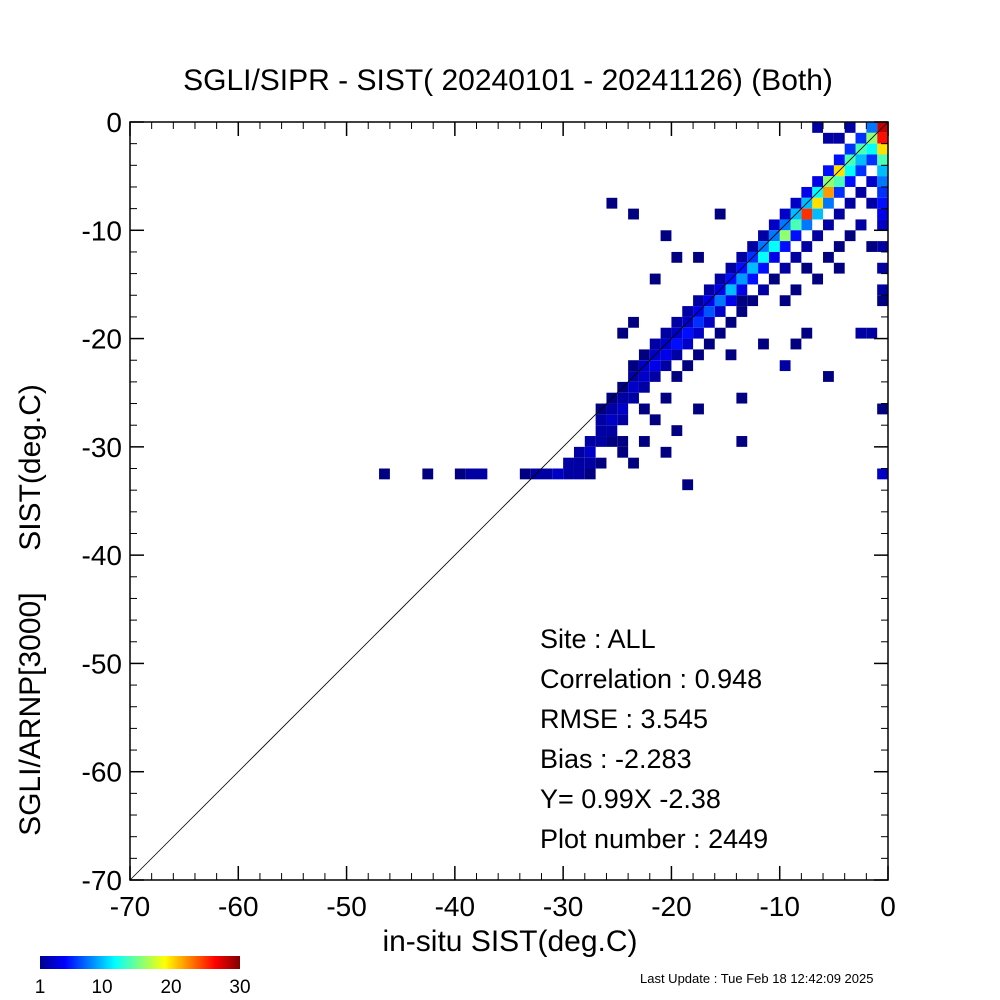  Describe the element at coordinates (101, 987) in the screenshot. I see `colorbar-tick-label: 10` at that location.